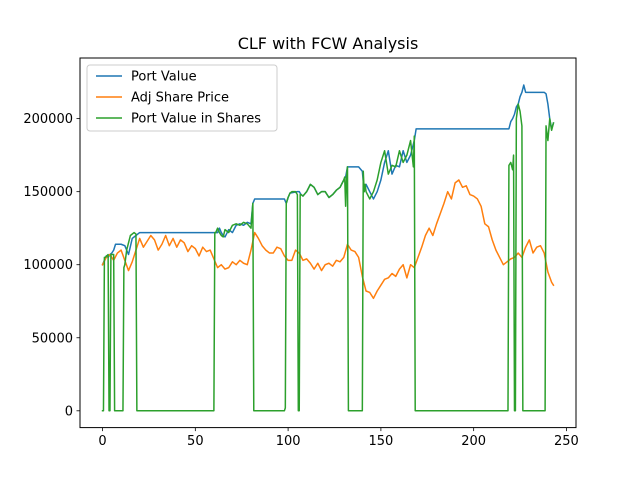 This screenshot has width=640, height=480. I want to click on legend-label: Adj Share Price, so click(180, 98).